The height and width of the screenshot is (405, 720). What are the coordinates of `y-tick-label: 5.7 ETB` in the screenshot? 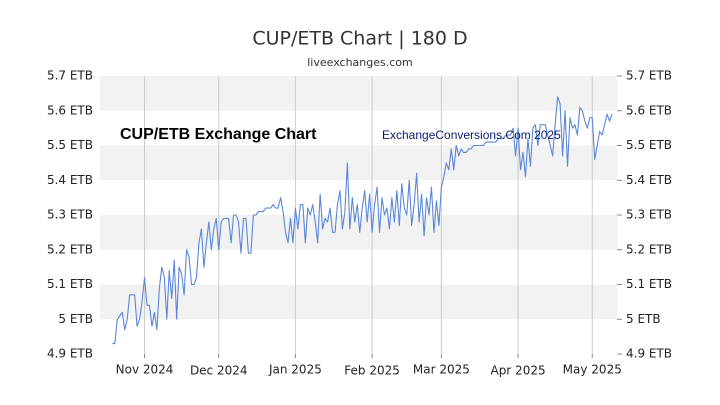 It's located at (70, 76).